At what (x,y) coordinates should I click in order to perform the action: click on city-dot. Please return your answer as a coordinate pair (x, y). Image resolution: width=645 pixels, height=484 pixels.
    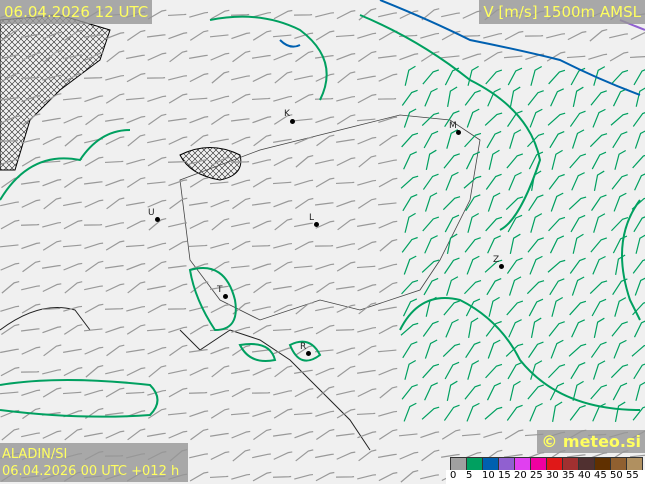
    Looking at the image, I should click on (316, 224).